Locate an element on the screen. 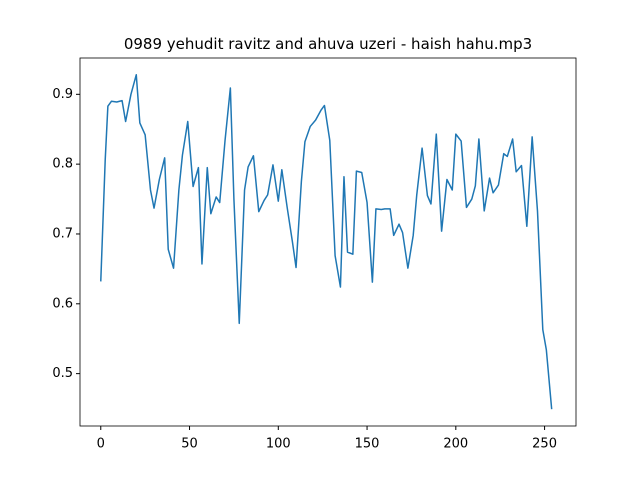  y-tick-label: 0.8 is located at coordinates (62, 164).